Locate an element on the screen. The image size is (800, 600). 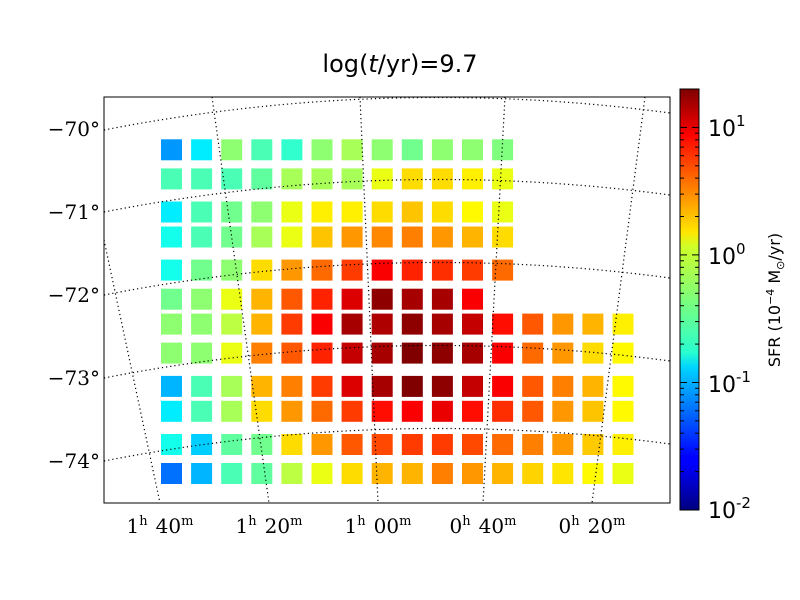
ra-tick-minutes: 00 is located at coordinates (386, 526).